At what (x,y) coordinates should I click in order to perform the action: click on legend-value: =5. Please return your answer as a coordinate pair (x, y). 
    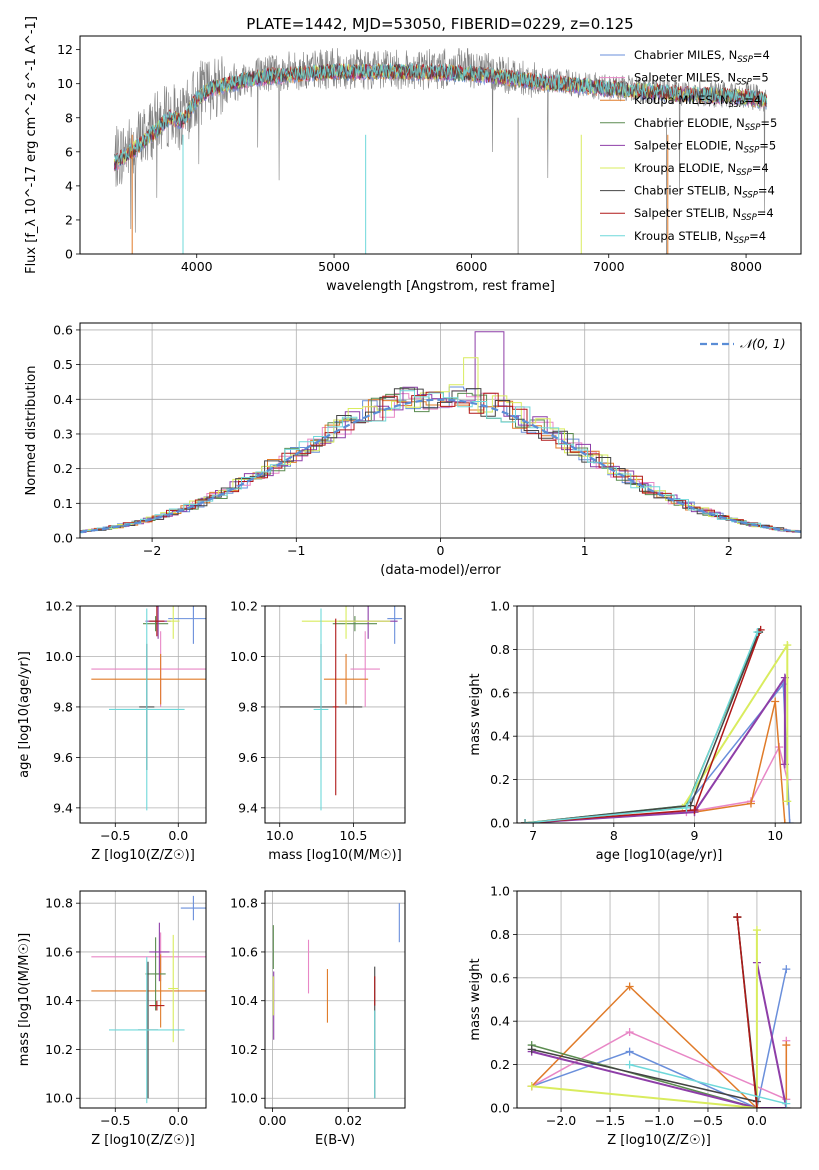
    Looking at the image, I should click on (767, 145).